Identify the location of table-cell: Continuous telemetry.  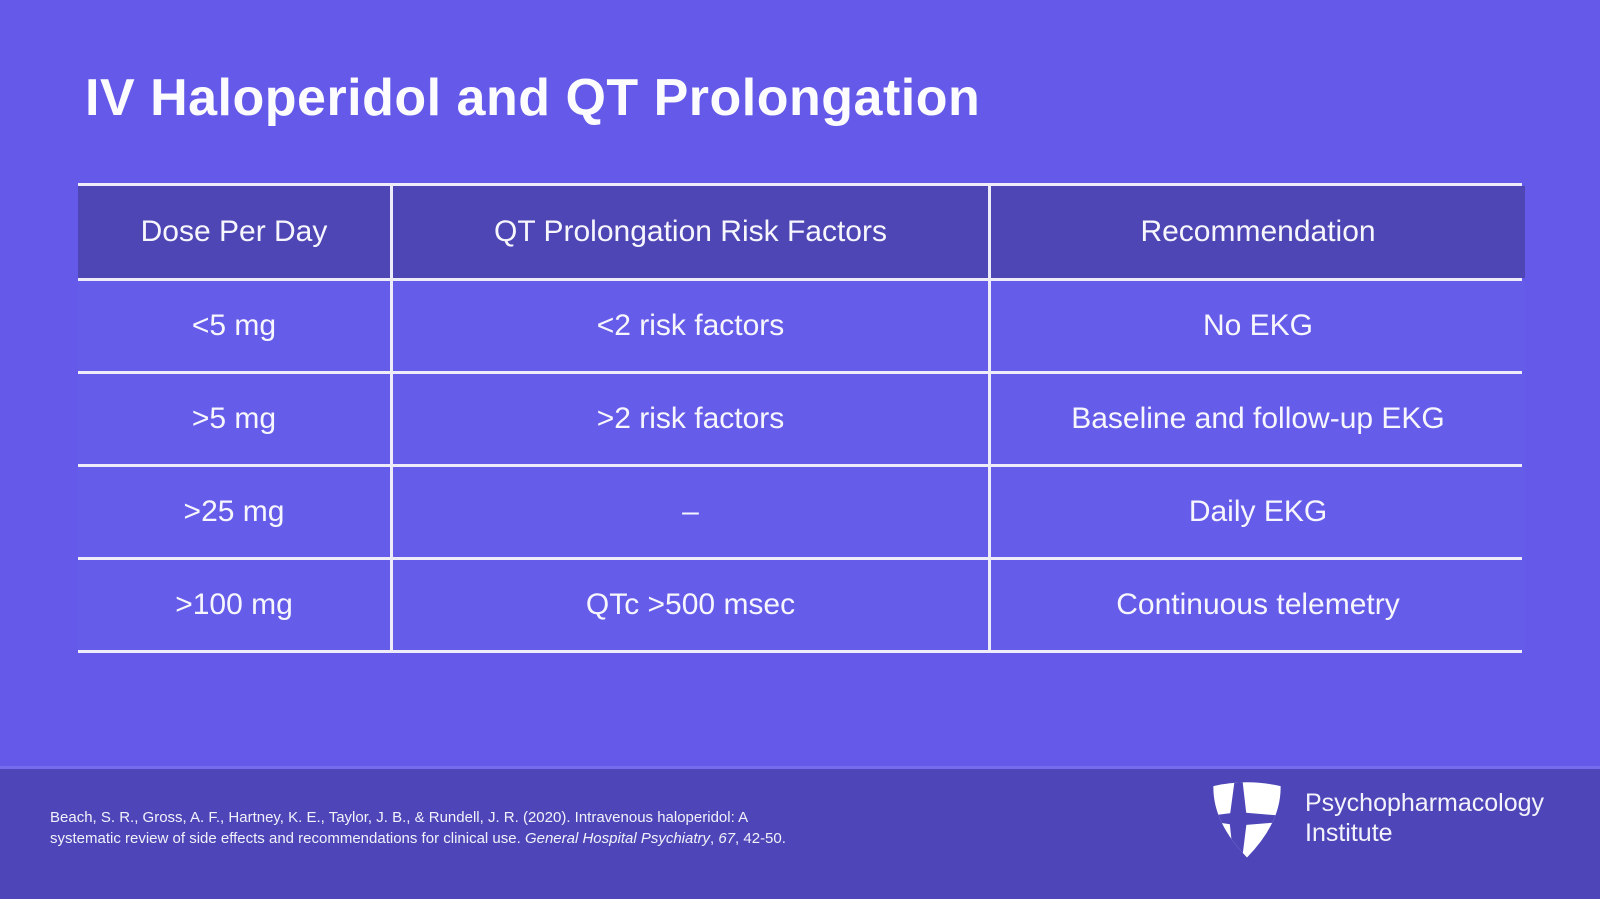
(1258, 605).